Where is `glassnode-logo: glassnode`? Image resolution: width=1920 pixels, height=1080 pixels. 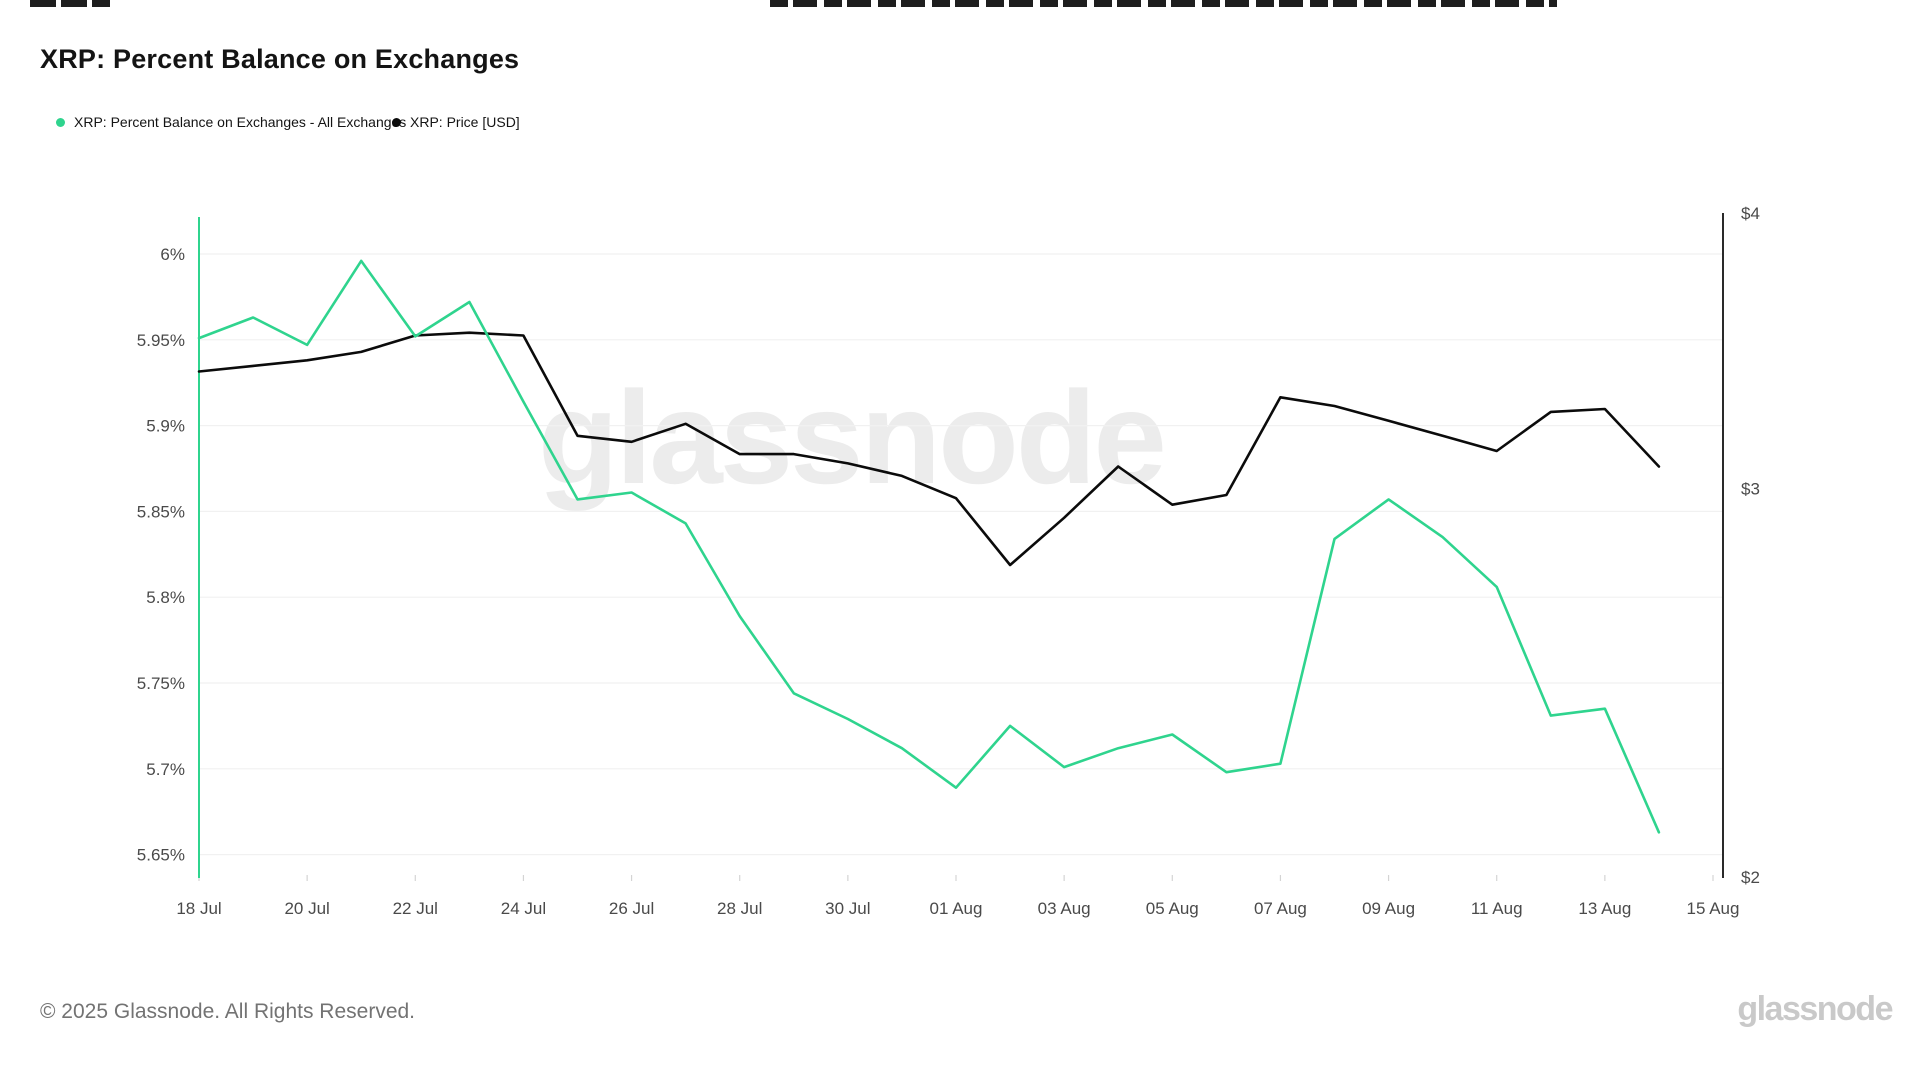
glassnode-logo: glassnode is located at coordinates (1815, 1009).